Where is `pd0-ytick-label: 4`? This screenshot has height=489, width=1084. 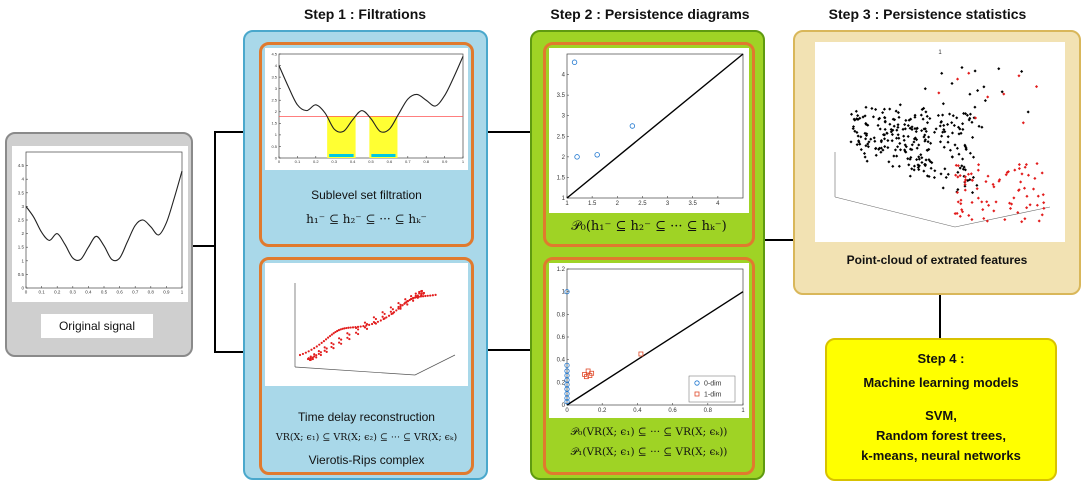
pd0-ytick-label: 4 is located at coordinates (564, 76).